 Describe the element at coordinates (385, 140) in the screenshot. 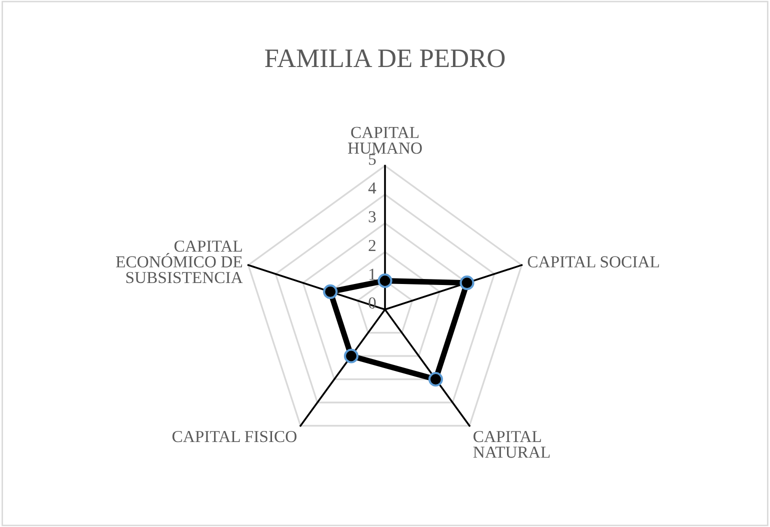

I see `spoke-label: CAPITAL HUMANO` at that location.